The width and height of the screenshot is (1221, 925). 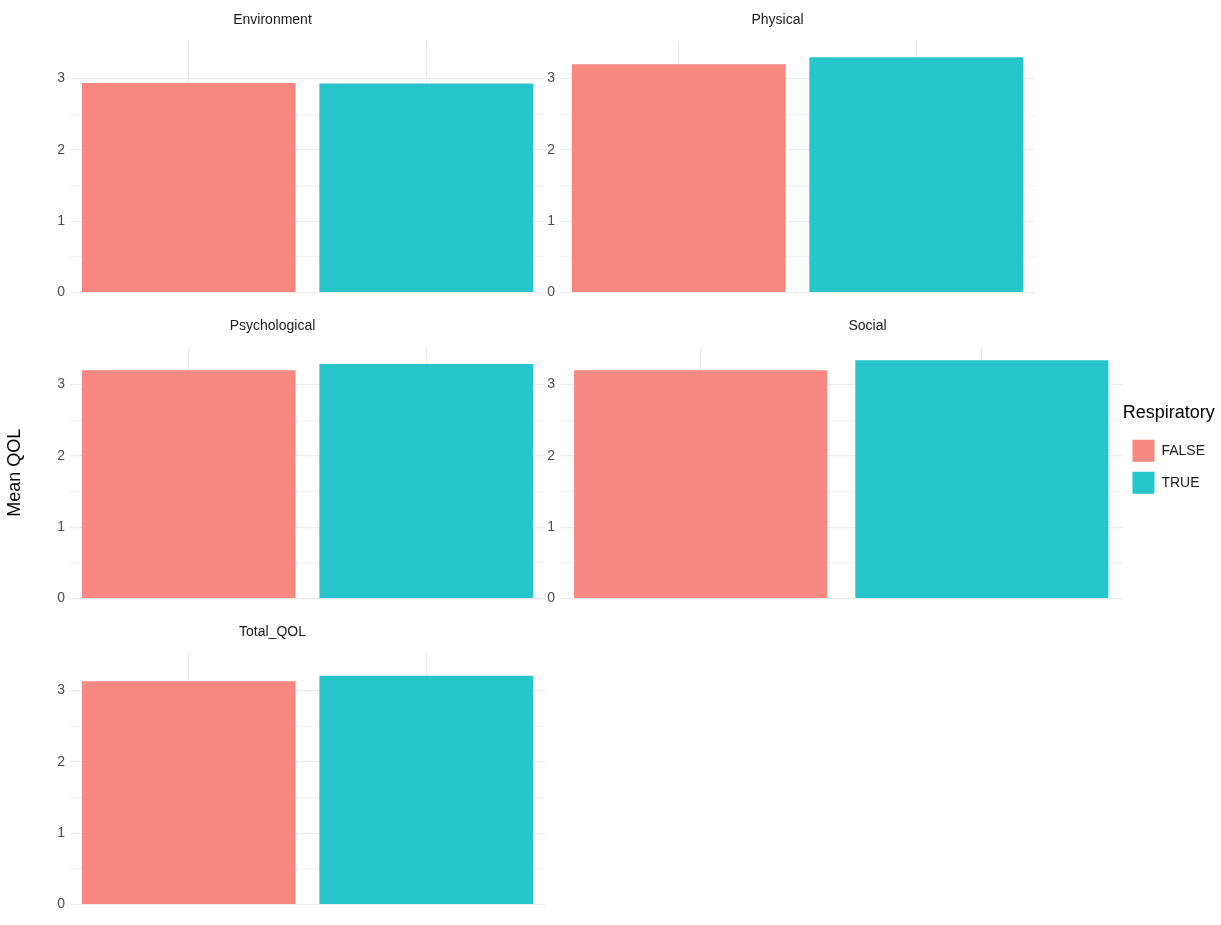 I want to click on chart-title: Psychological, so click(x=272, y=325).